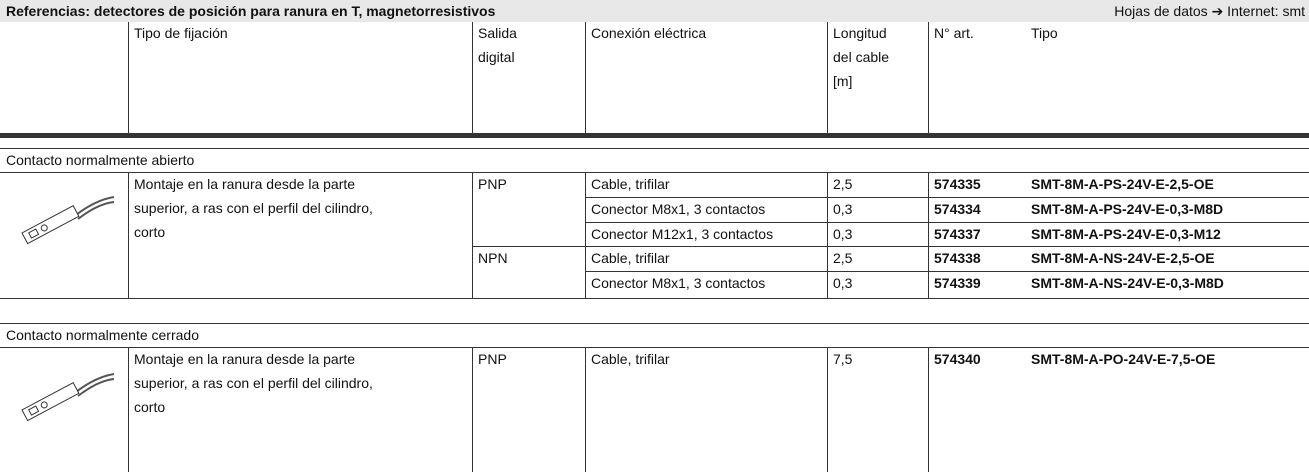 This screenshot has height=472, width=1309. What do you see at coordinates (1123, 359) in the screenshot?
I see `type-code: SMT-8M-A-PO-24V-E-7,5-OE` at bounding box center [1123, 359].